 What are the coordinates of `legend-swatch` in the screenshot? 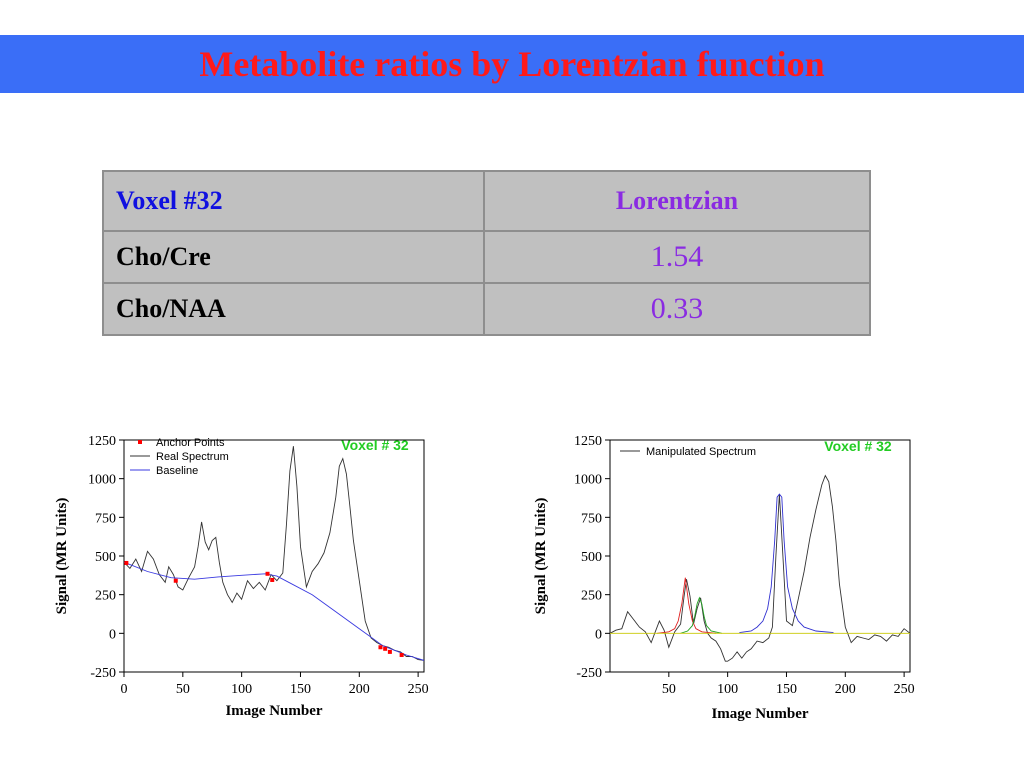 It's located at (140, 442).